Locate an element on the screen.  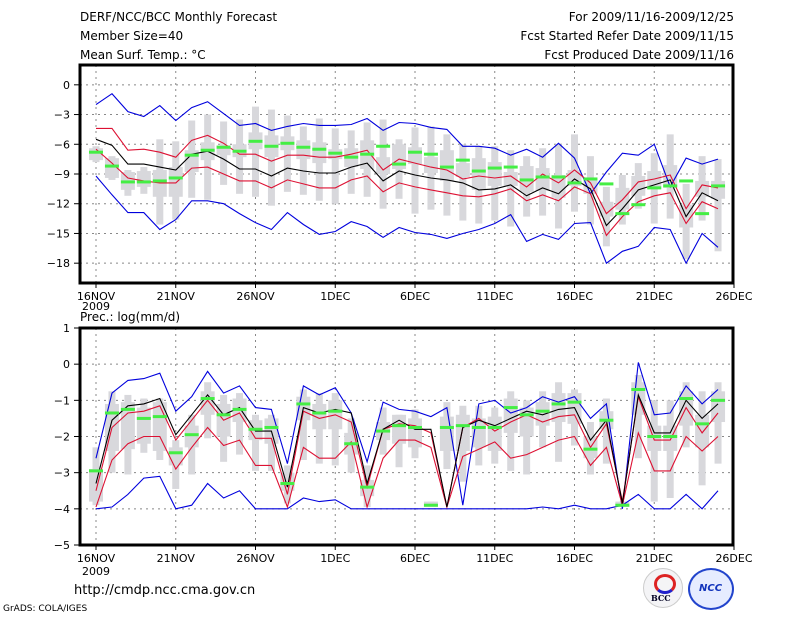
x-tick-label: 21DEC is located at coordinates (654, 296).